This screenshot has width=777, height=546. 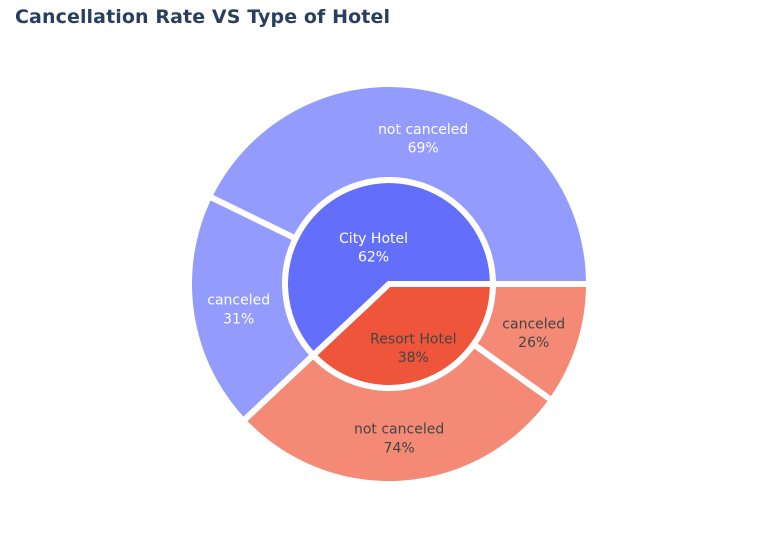 What do you see at coordinates (399, 439) in the screenshot?
I see `outer-label-resort-hotel-not-canceled: not canceled 74%` at bounding box center [399, 439].